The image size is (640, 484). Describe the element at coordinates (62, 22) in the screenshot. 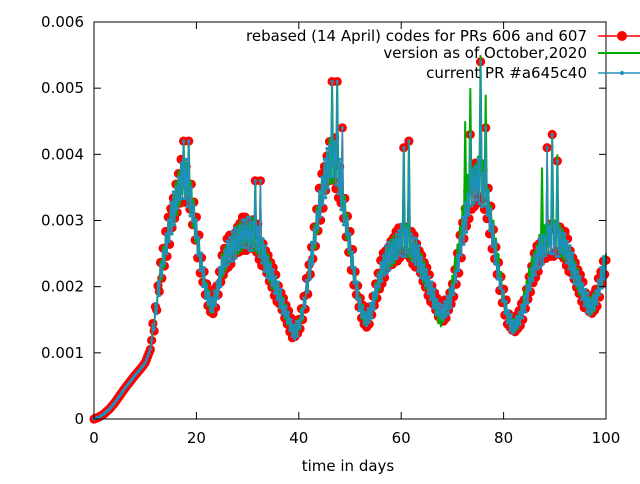

I see `y-tick-label: 0.006` at that location.